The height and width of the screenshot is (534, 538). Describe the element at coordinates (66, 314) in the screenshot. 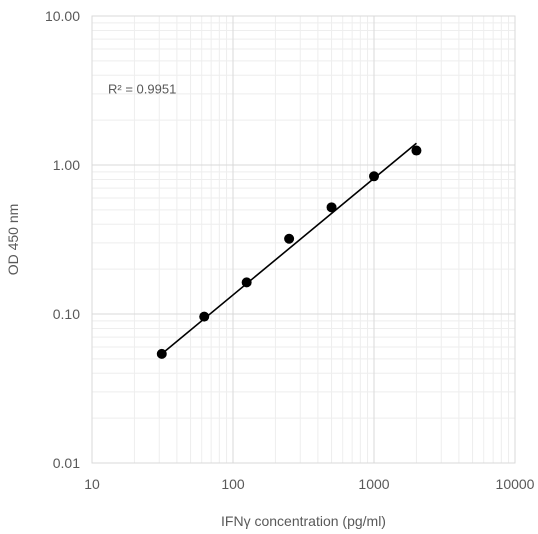

I see `y-tick-label: 0.10` at that location.